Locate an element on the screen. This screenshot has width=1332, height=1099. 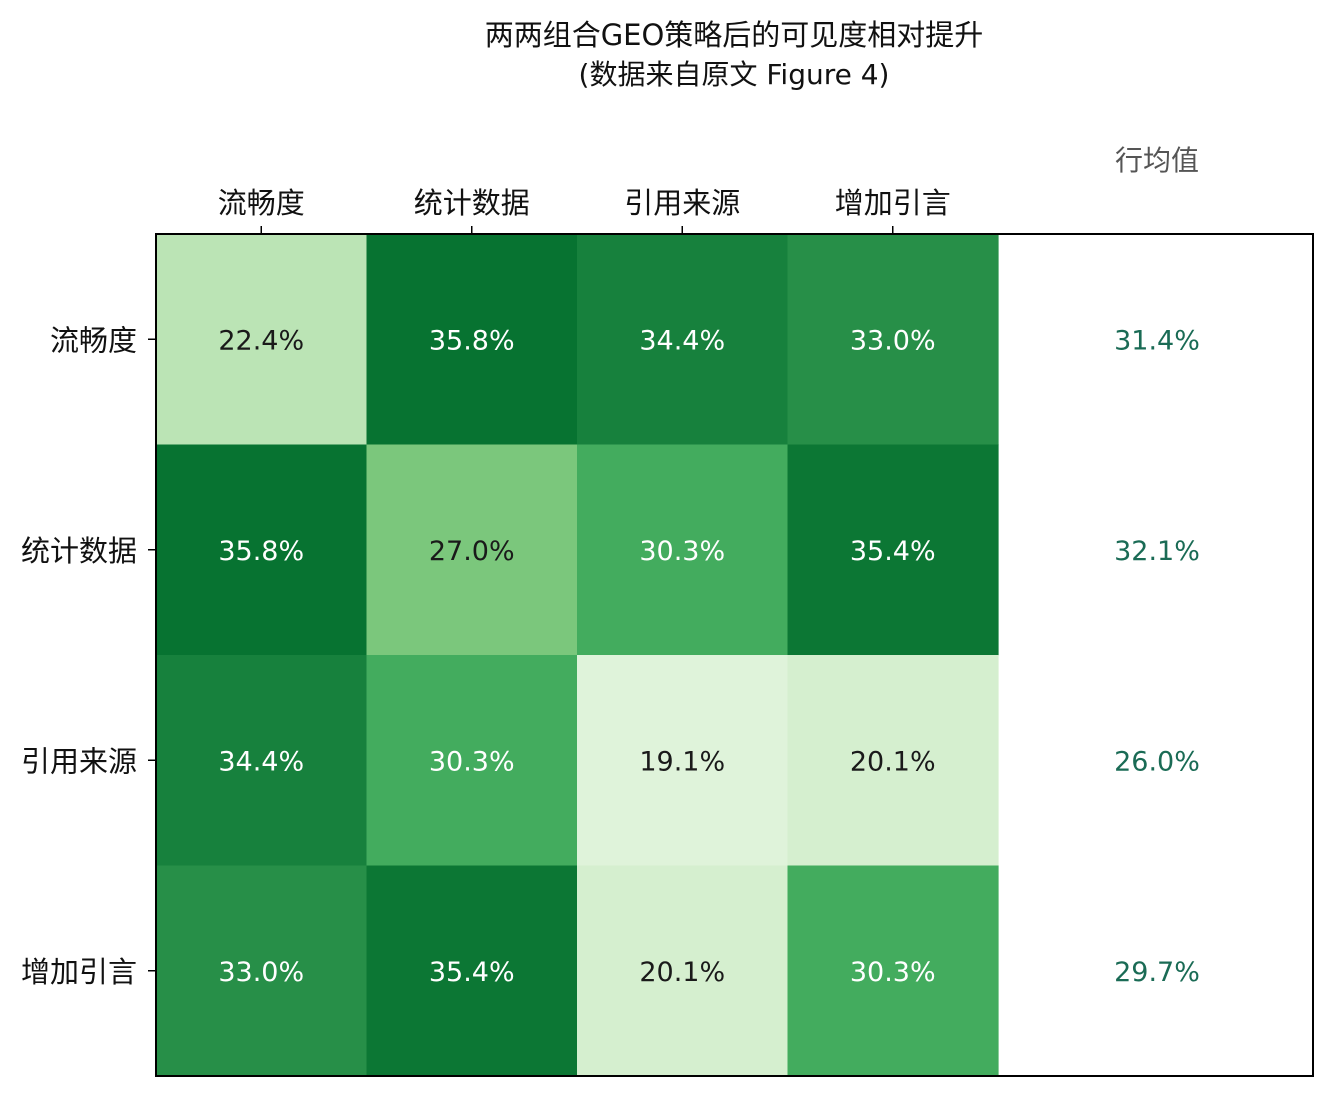
row-mean-label: 31.4% is located at coordinates (1157, 340).